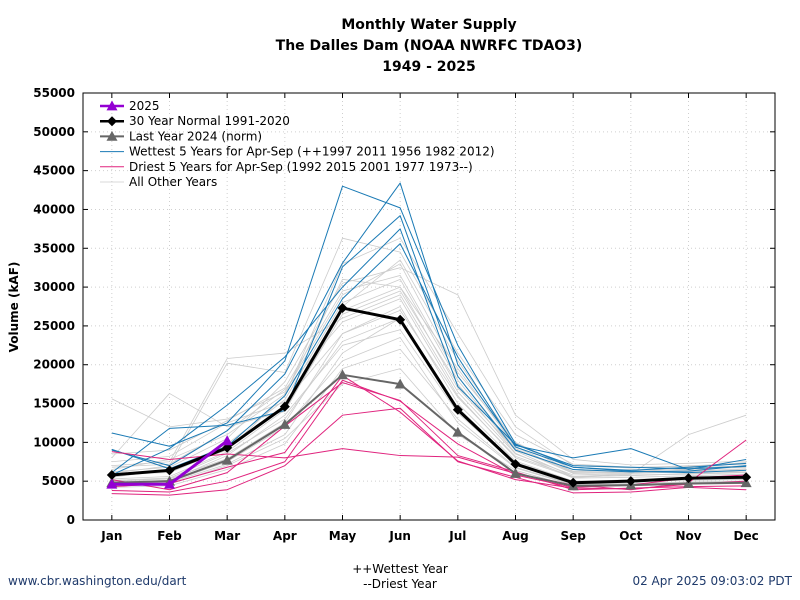 The width and height of the screenshot is (800, 600). Describe the element at coordinates (343, 536) in the screenshot. I see `x-tick-label: May` at that location.